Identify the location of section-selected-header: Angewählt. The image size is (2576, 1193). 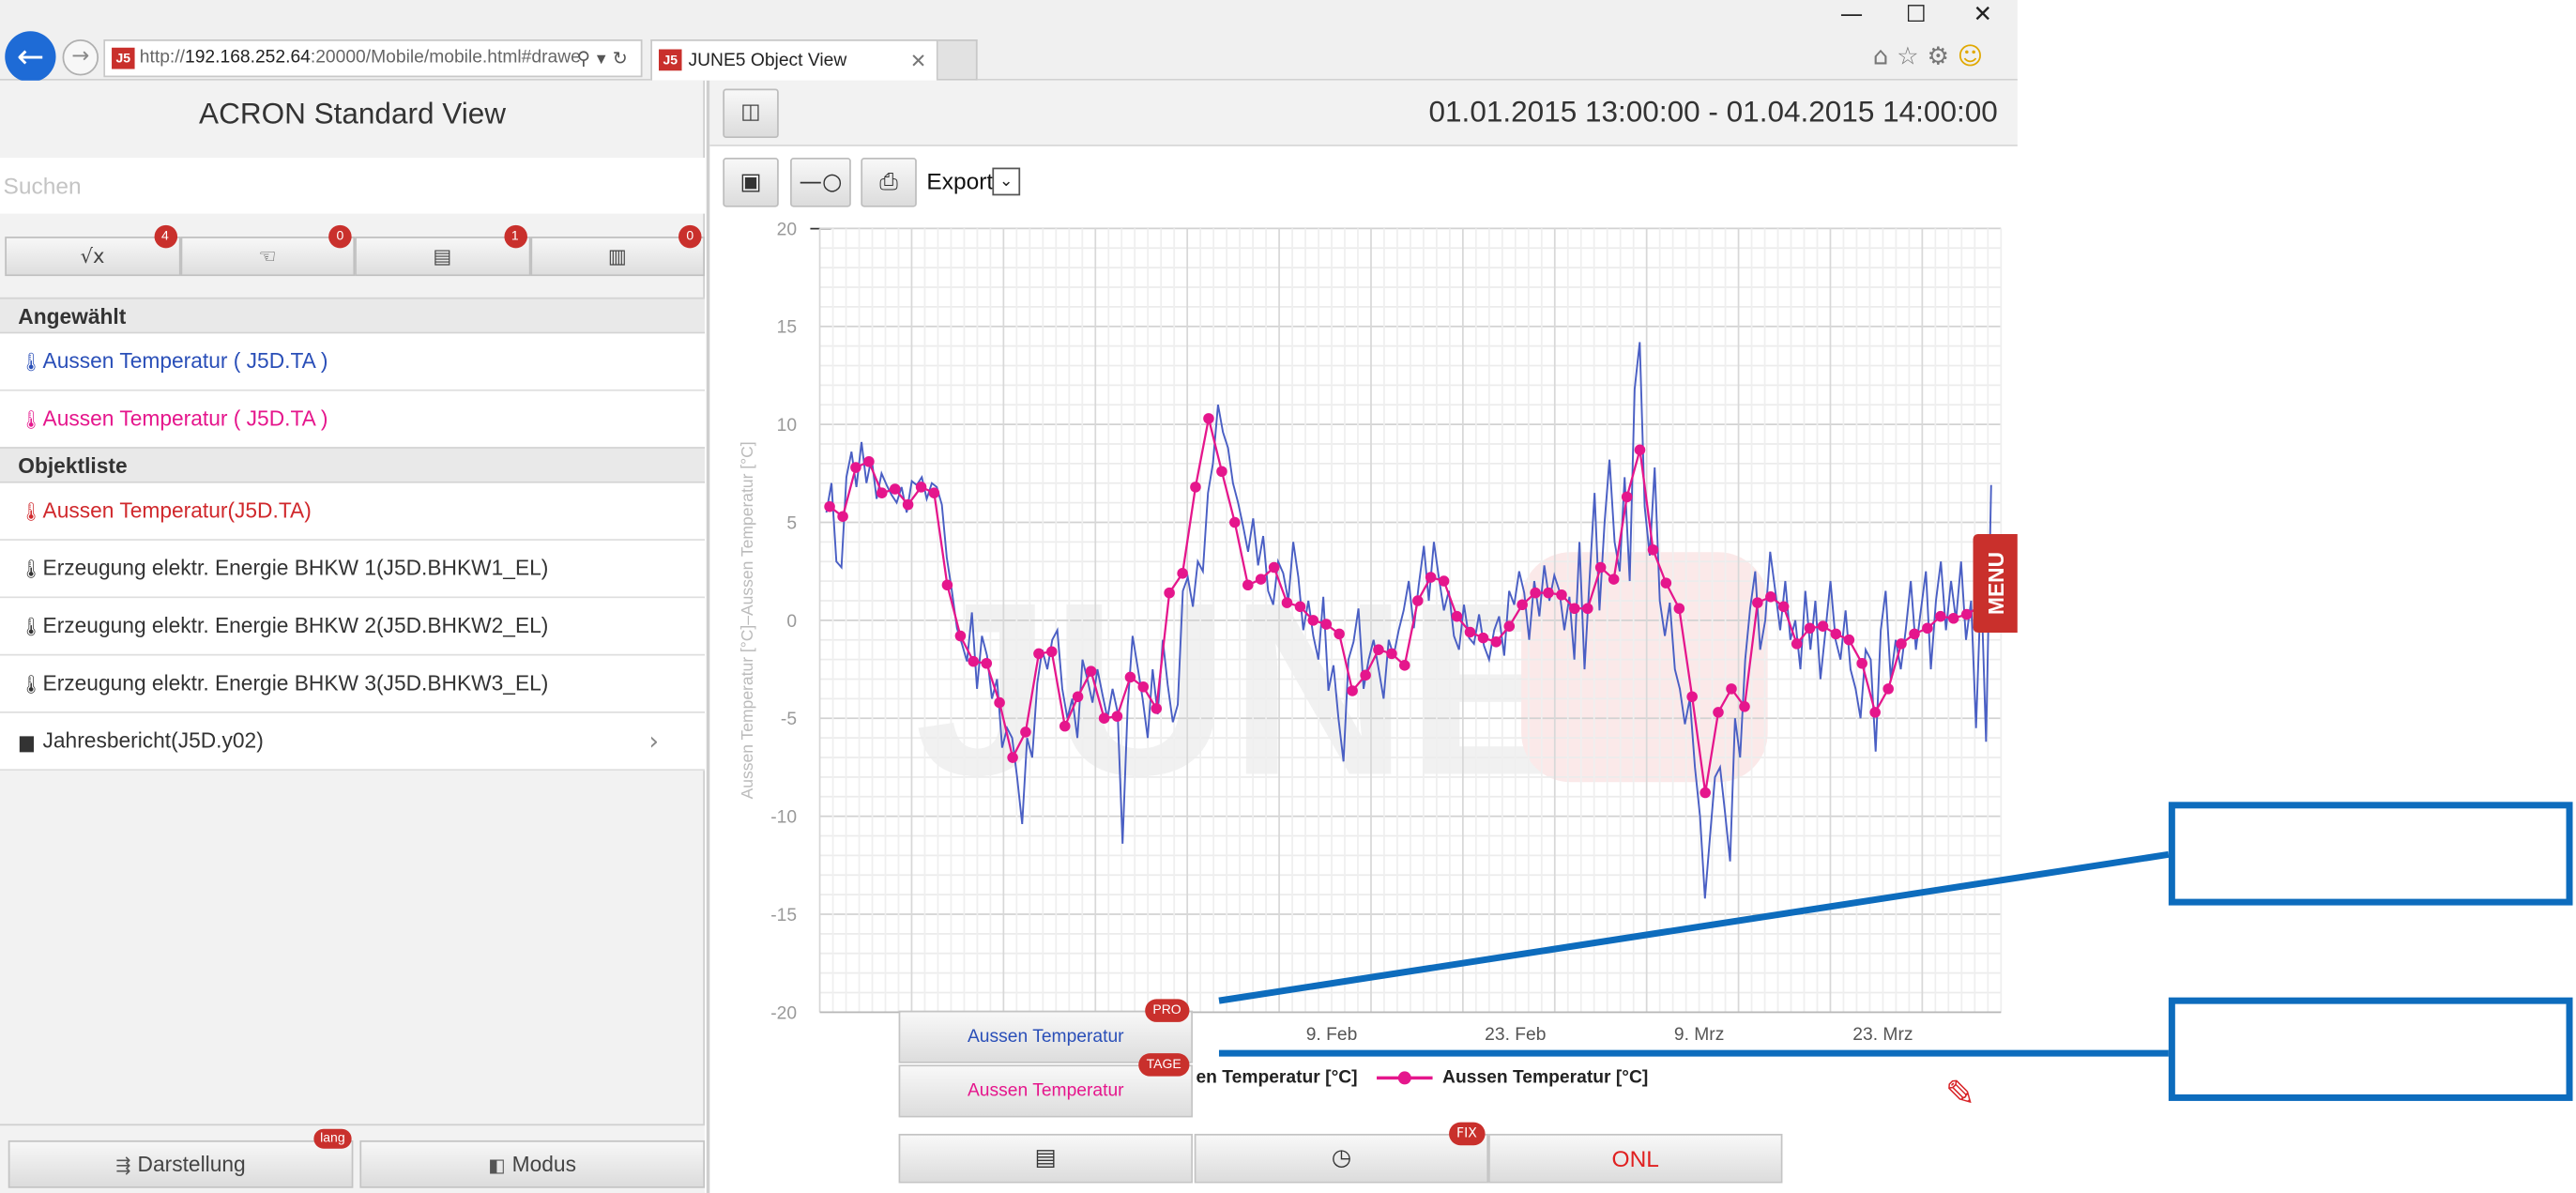
(353, 315).